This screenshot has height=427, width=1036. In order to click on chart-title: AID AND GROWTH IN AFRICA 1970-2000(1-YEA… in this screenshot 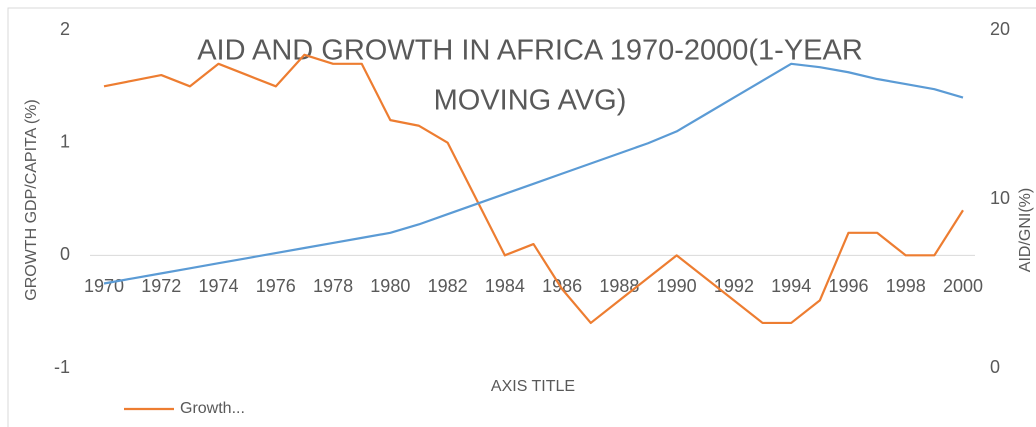, I will do `click(530, 51)`.